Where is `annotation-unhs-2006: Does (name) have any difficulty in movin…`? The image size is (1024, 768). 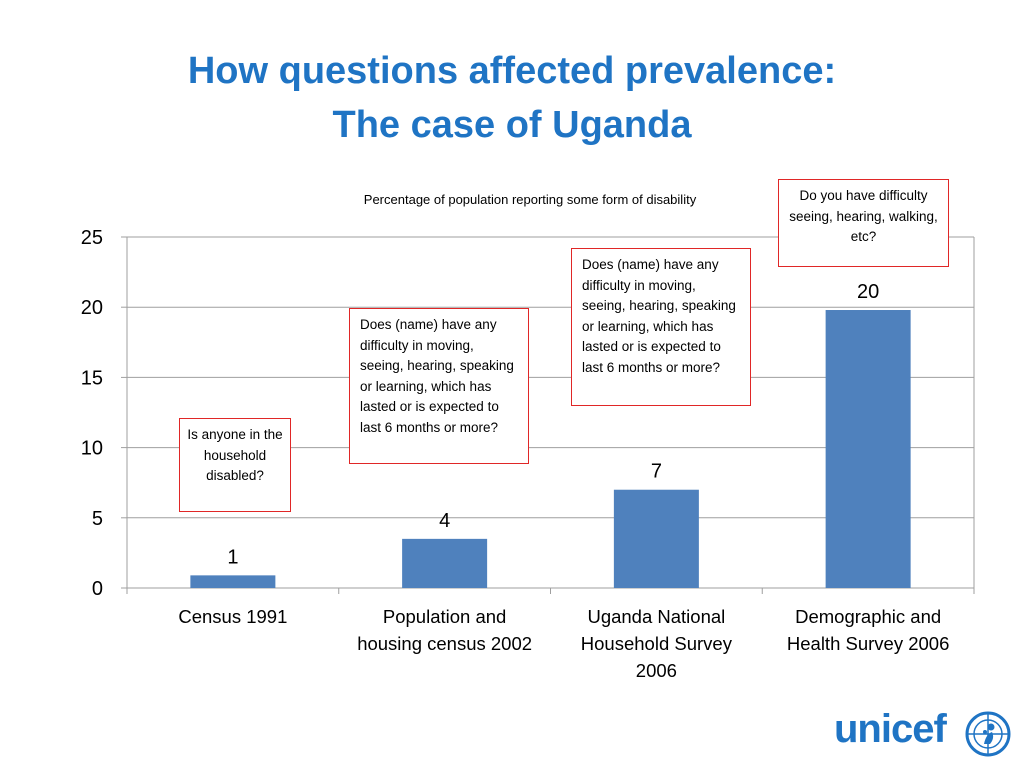
annotation-unhs-2006: Does (name) have any difficulty in movin… is located at coordinates (661, 327).